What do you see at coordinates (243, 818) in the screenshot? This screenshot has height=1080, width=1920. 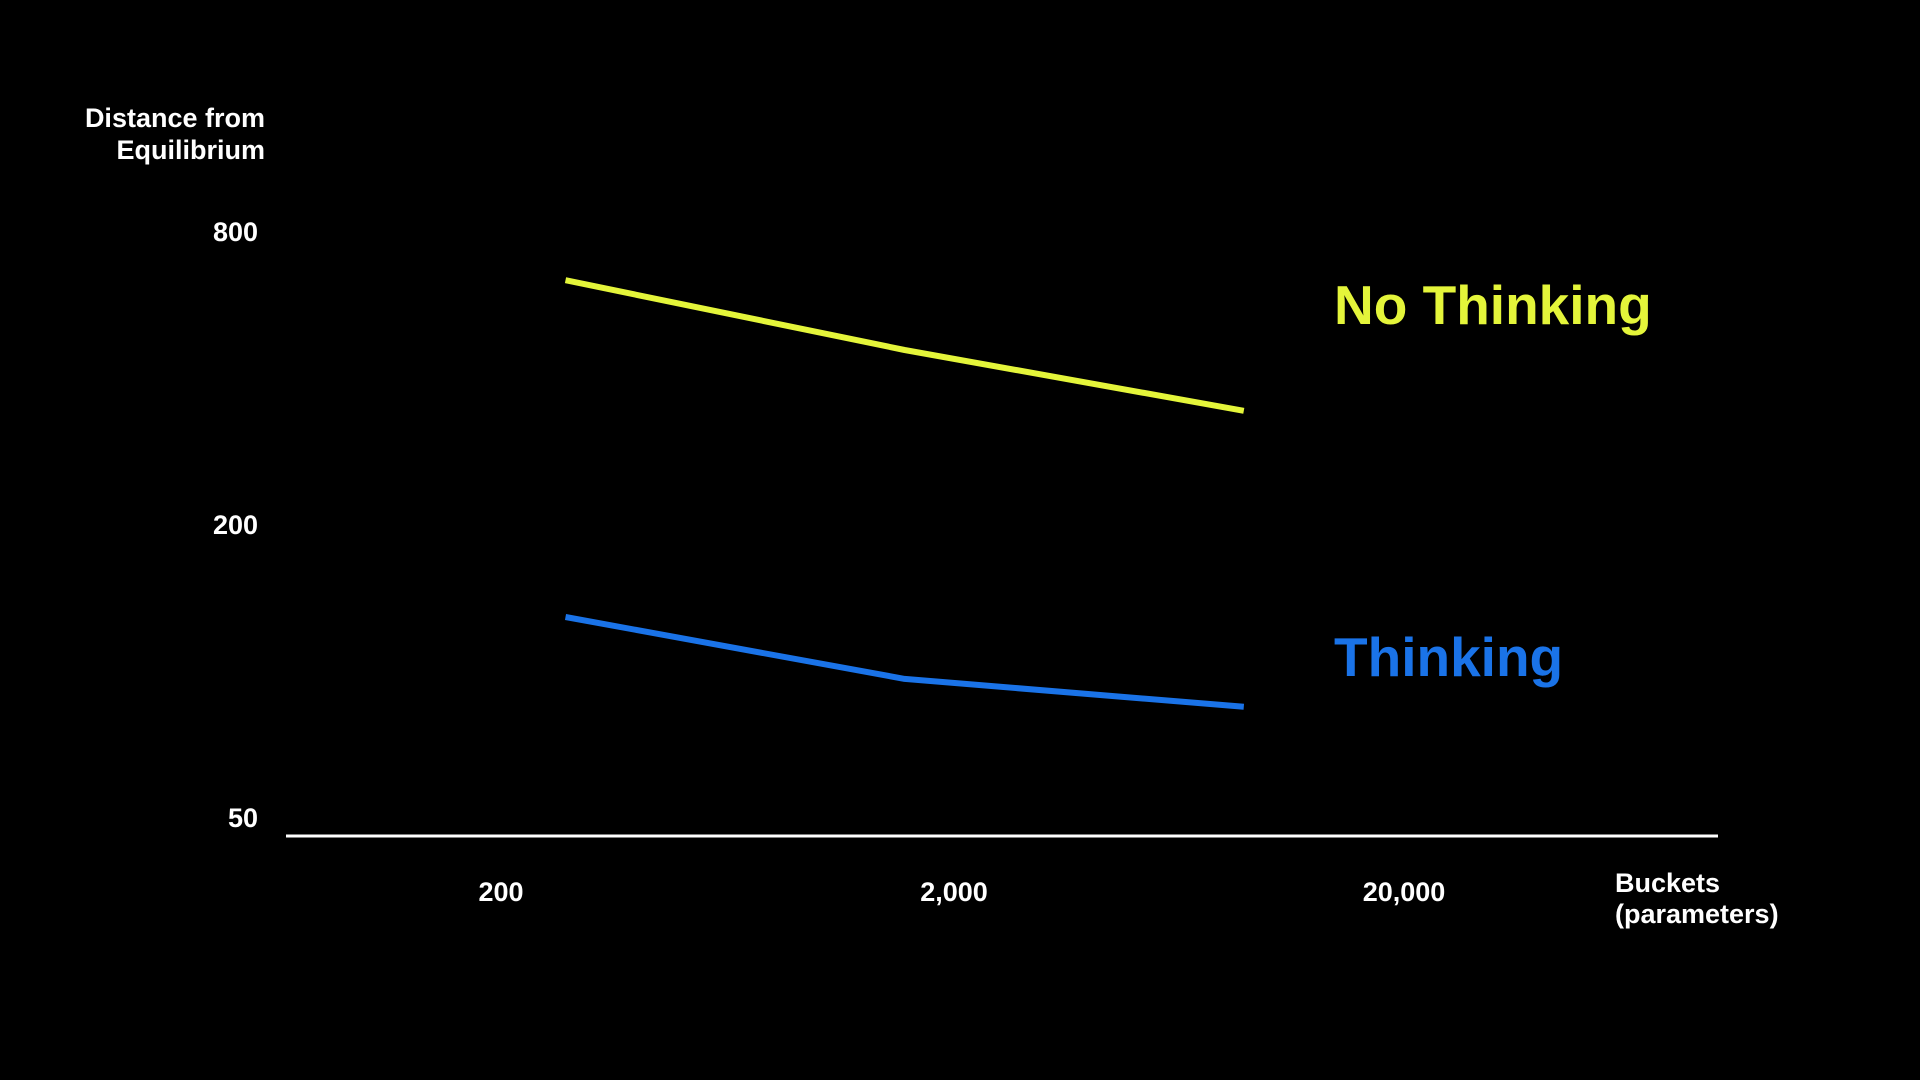 I see `y-tick-label-50: 50` at bounding box center [243, 818].